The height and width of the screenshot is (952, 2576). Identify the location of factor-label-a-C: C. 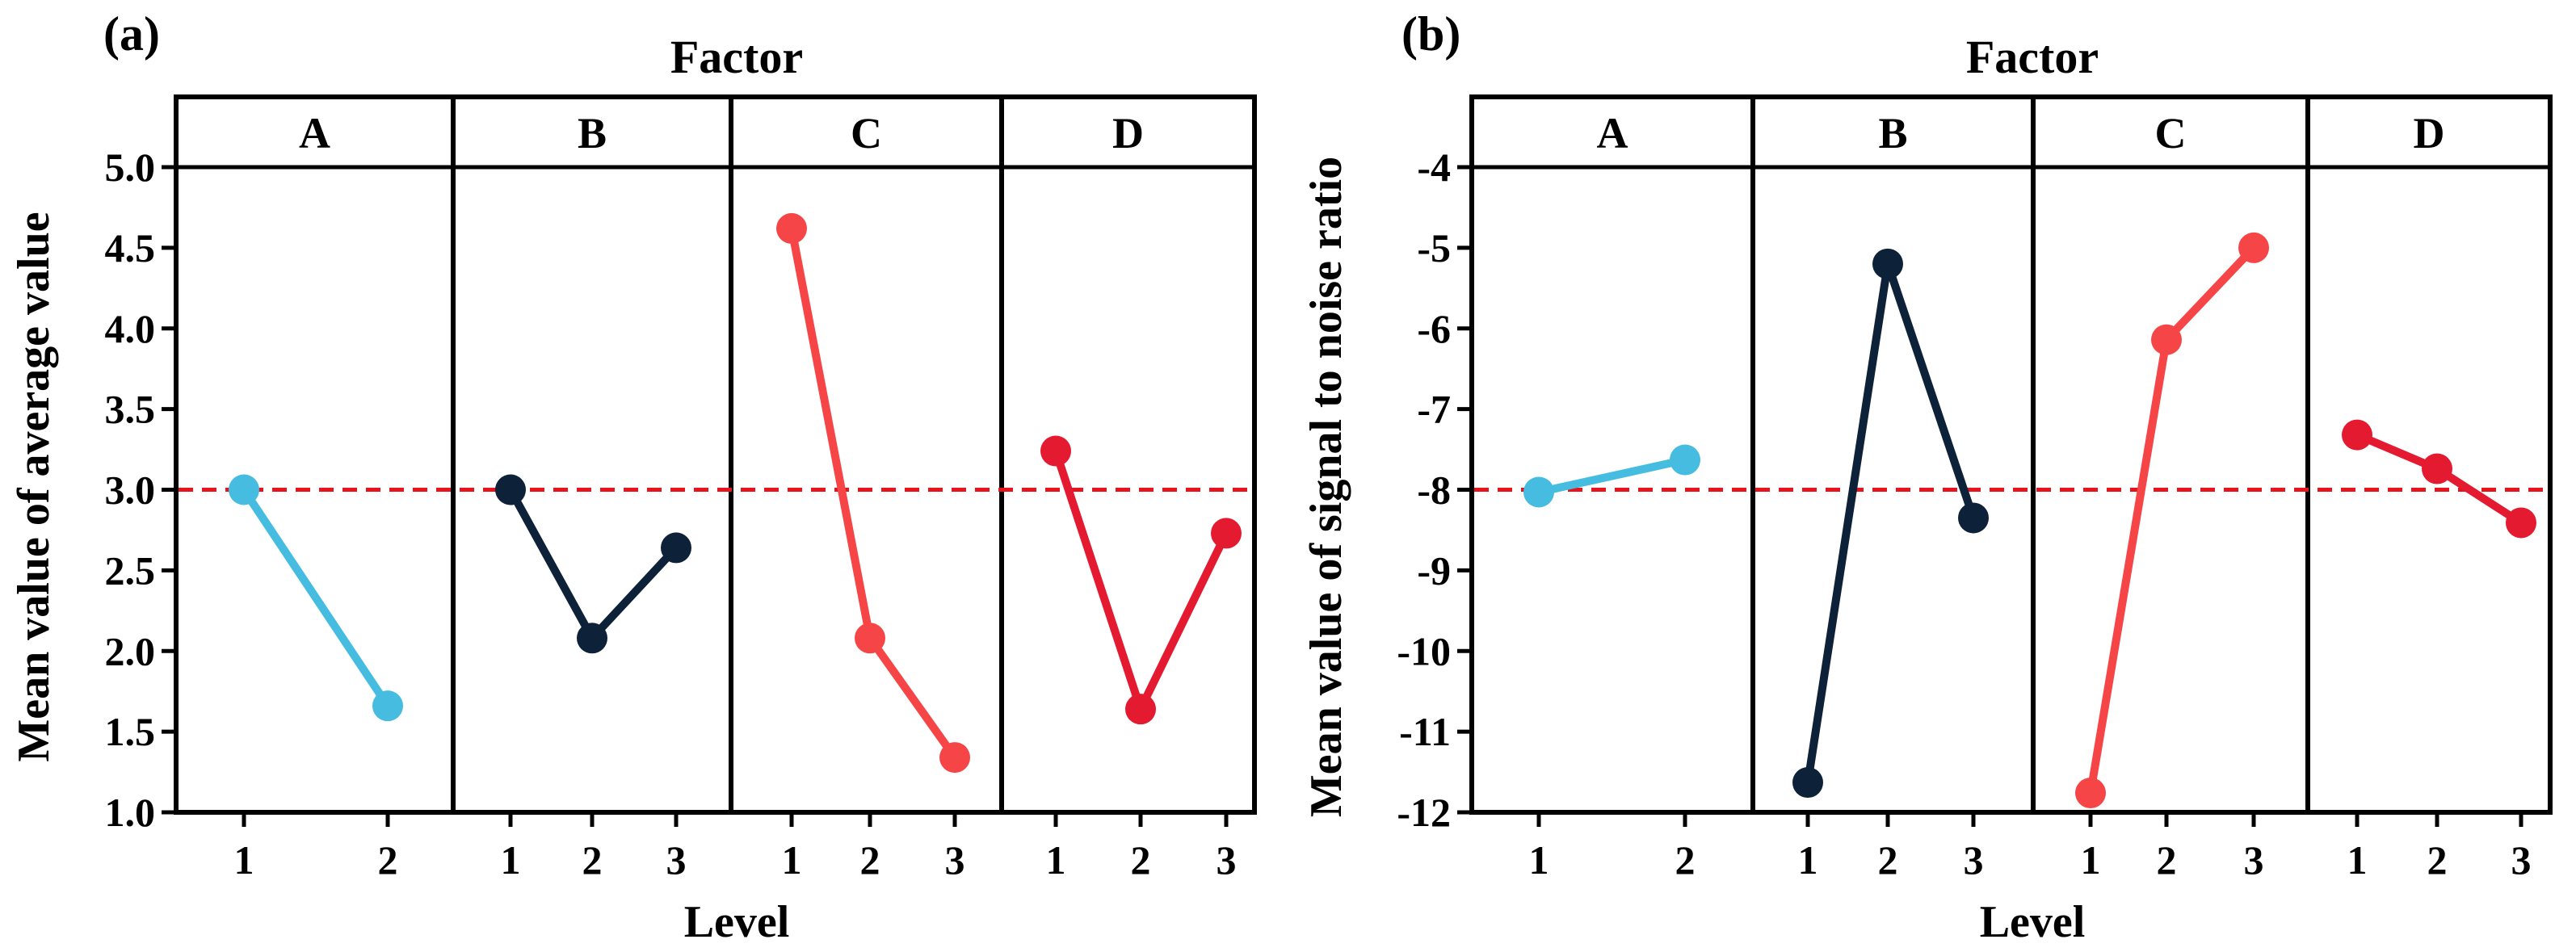
(866, 133).